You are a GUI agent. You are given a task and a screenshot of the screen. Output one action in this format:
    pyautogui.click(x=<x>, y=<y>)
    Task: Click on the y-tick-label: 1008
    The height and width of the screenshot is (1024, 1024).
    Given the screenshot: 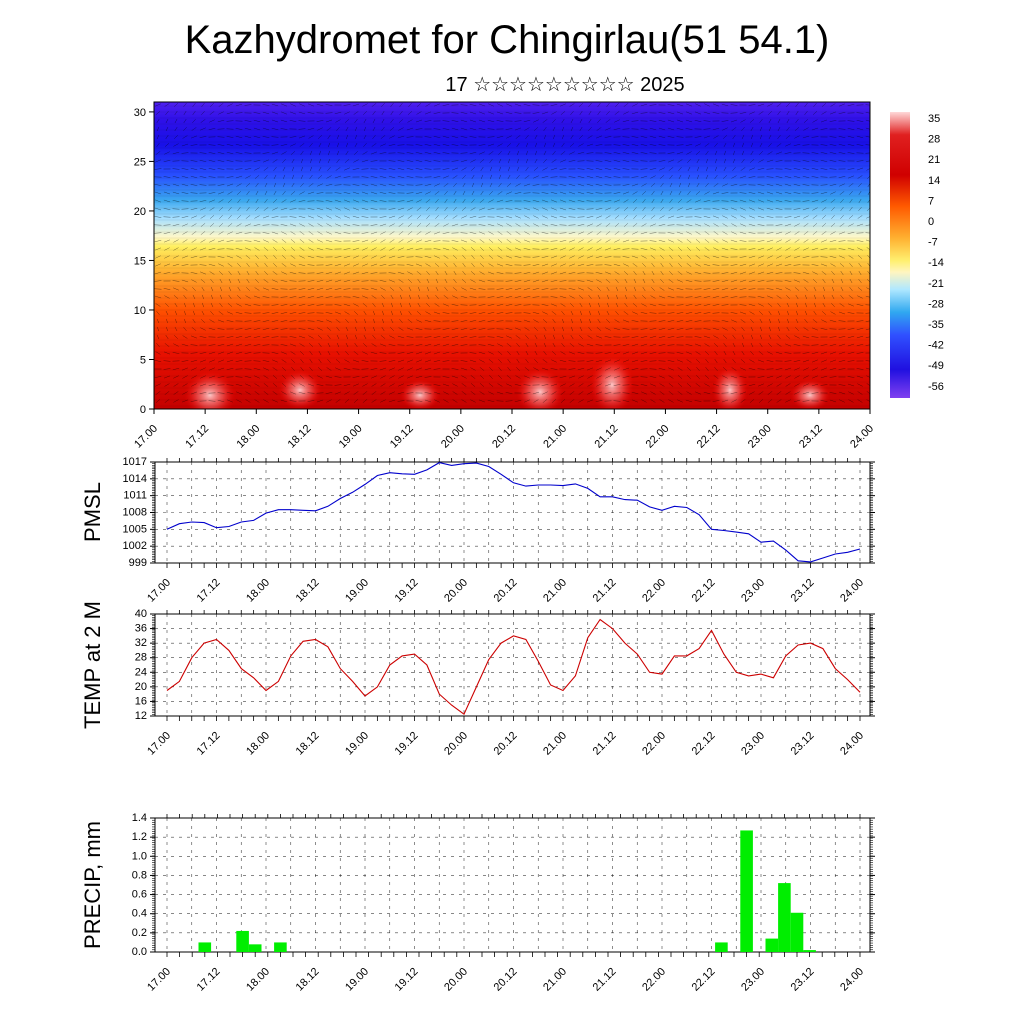 What is the action you would take?
    pyautogui.click(x=135, y=513)
    